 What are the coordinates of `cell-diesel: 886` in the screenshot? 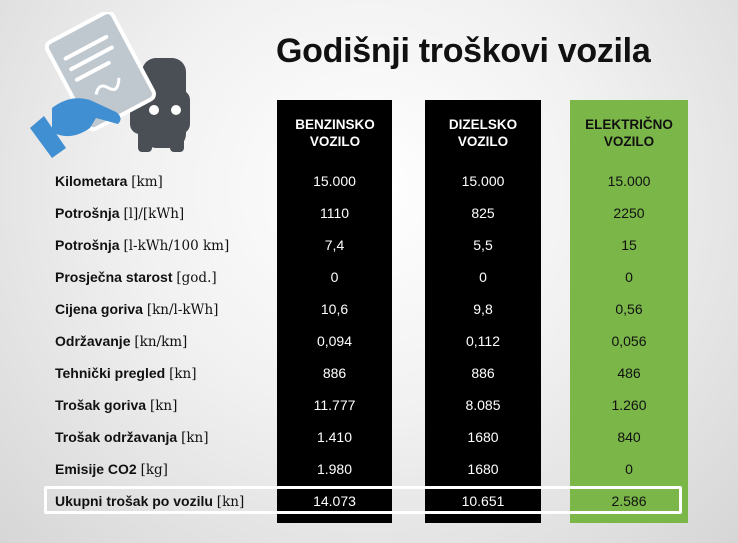 It's located at (483, 373).